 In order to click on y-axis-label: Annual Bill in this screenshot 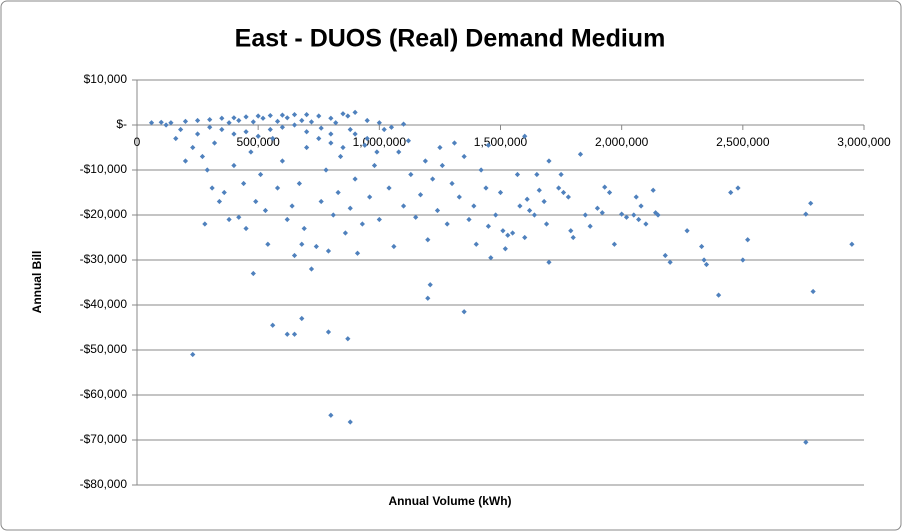, I will do `click(37, 282)`.